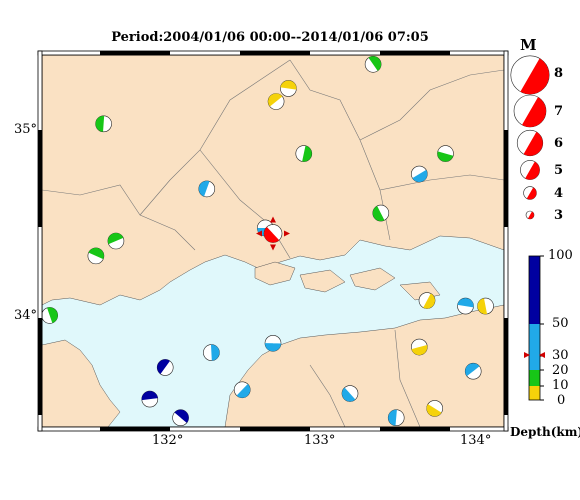 The image size is (580, 500). I want to click on magnitude-label: 7, so click(559, 111).